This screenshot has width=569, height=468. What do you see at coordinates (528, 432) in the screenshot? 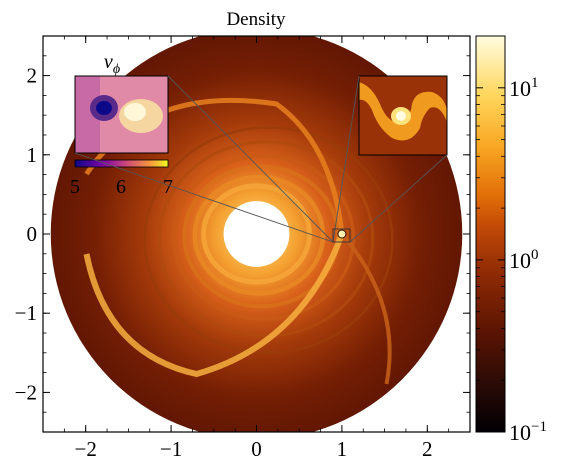
I see `colorbar-tick-label: 10⁻¹` at bounding box center [528, 432].